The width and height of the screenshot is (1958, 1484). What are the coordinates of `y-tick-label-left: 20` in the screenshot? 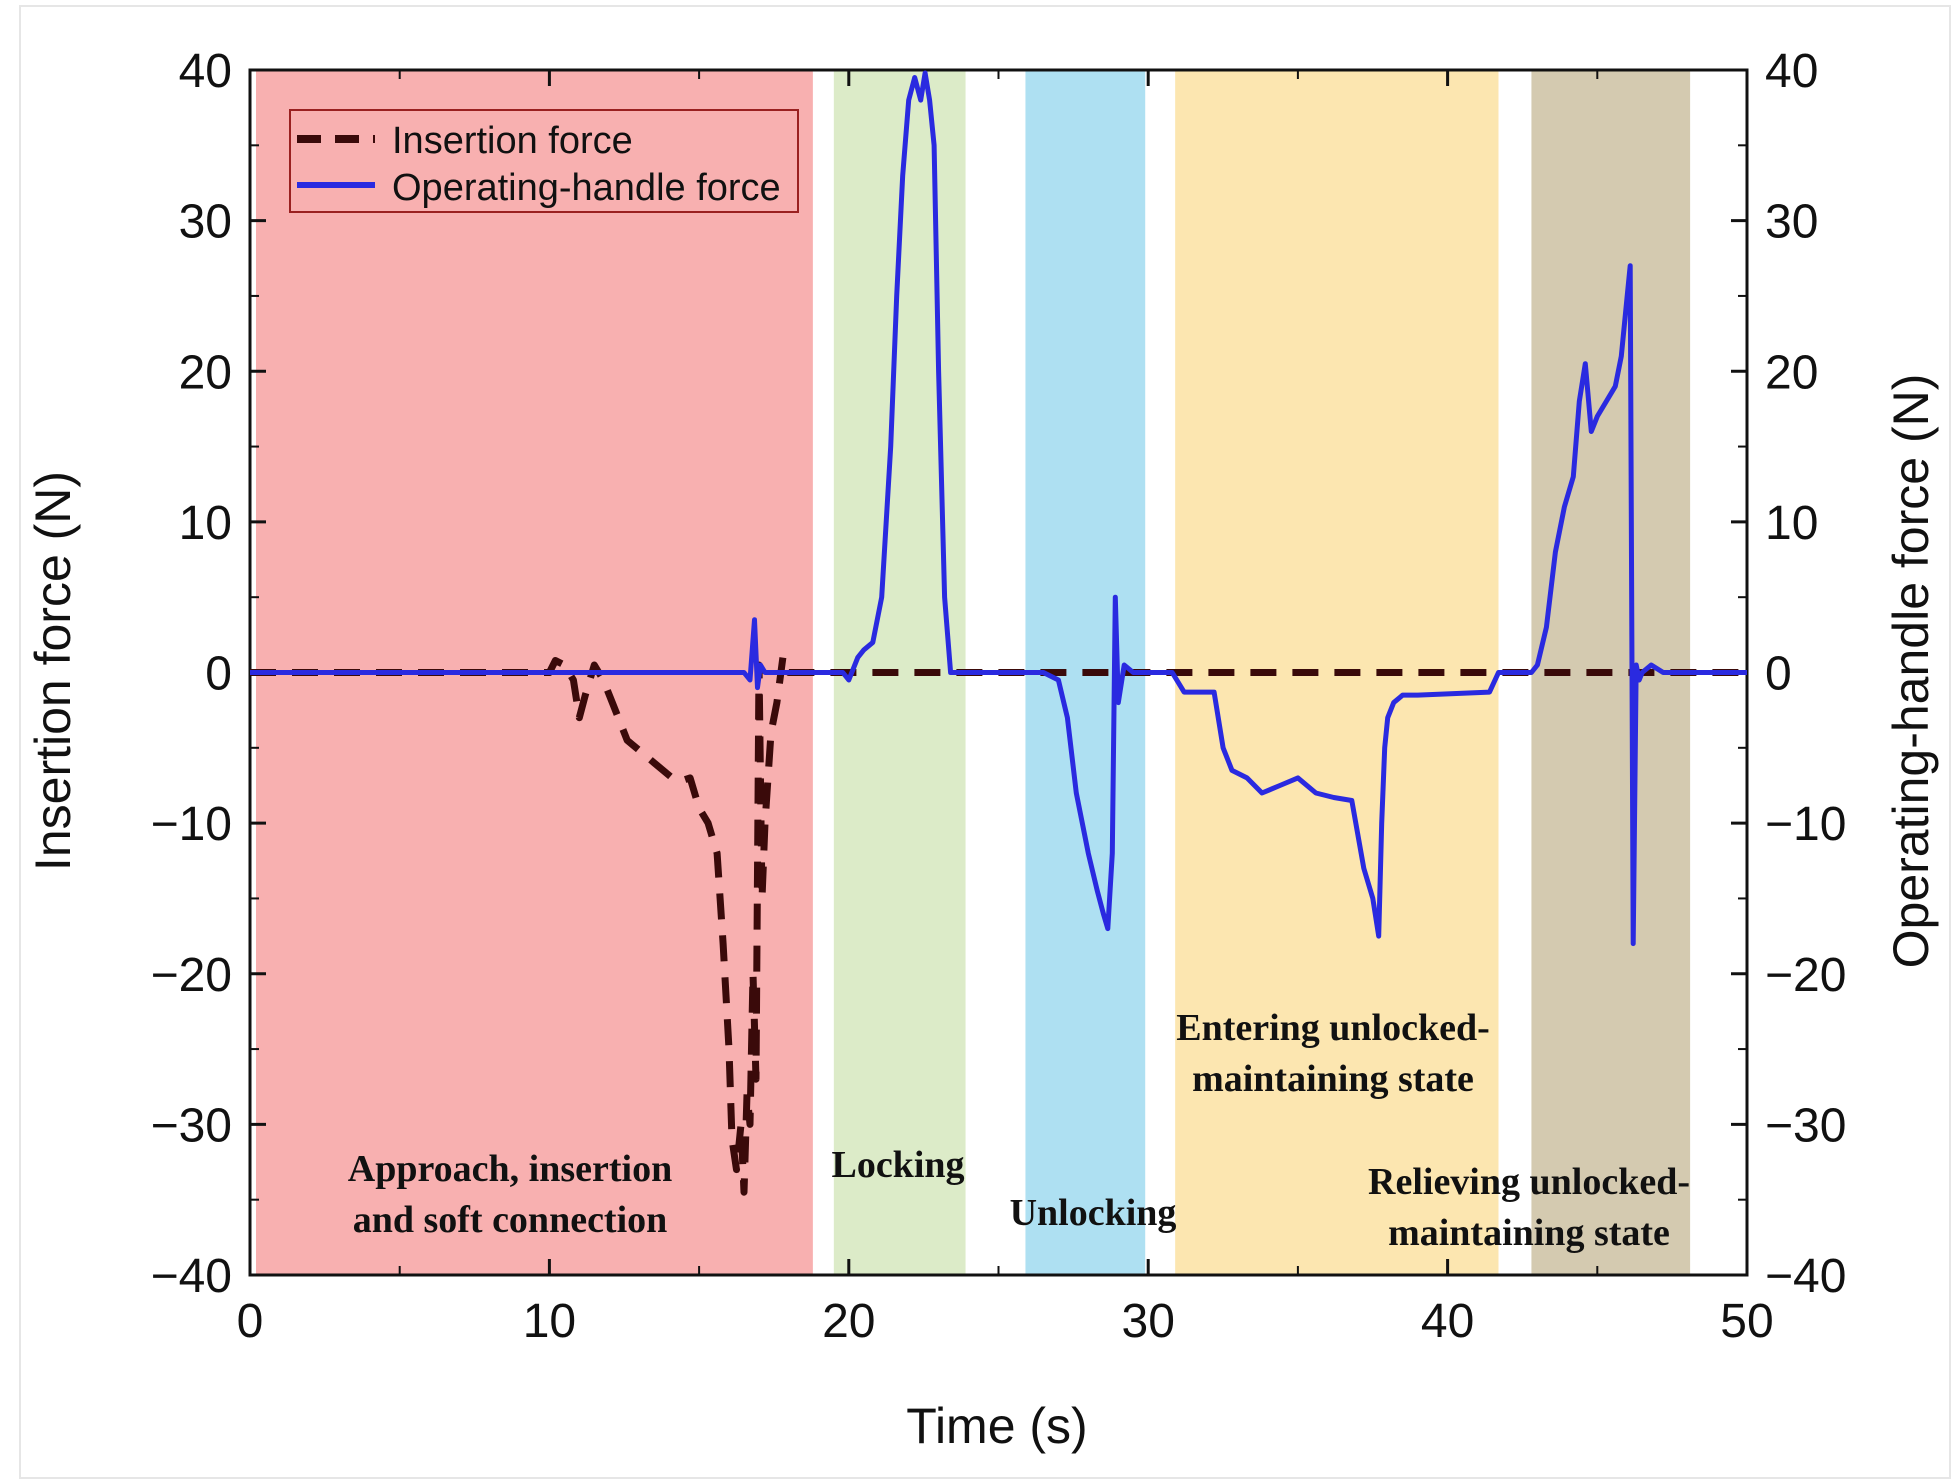 It's located at (205, 372).